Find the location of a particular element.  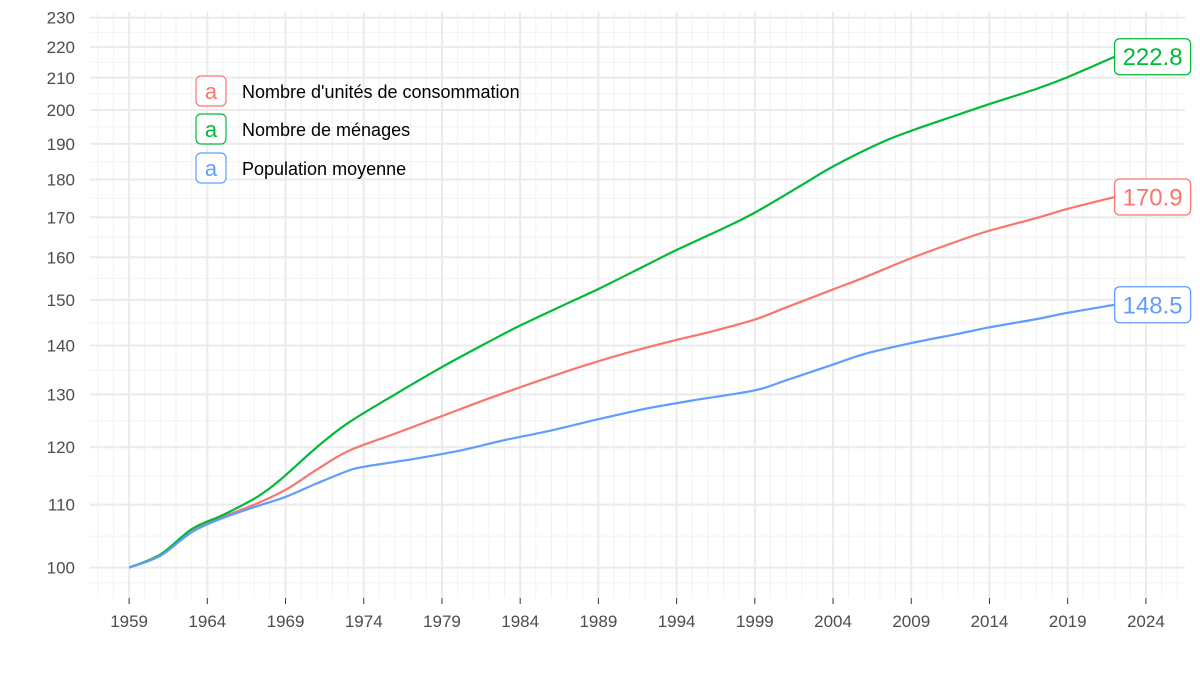

y-tick-label: 150 is located at coordinates (61, 300).